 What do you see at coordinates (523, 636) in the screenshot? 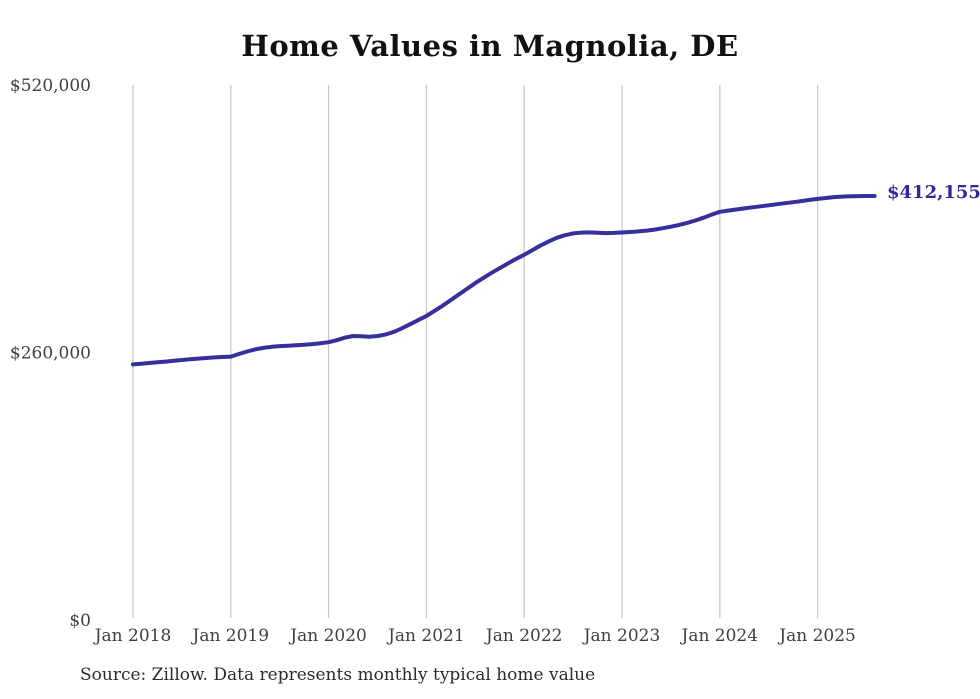
I see `x-tick-label: Jan 2022` at bounding box center [523, 636].